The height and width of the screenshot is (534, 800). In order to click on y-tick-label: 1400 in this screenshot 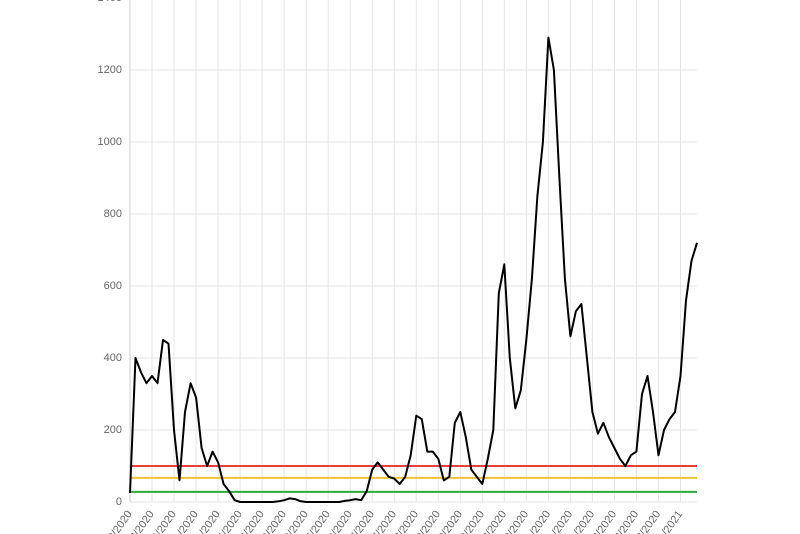, I will do `click(110, 2)`.